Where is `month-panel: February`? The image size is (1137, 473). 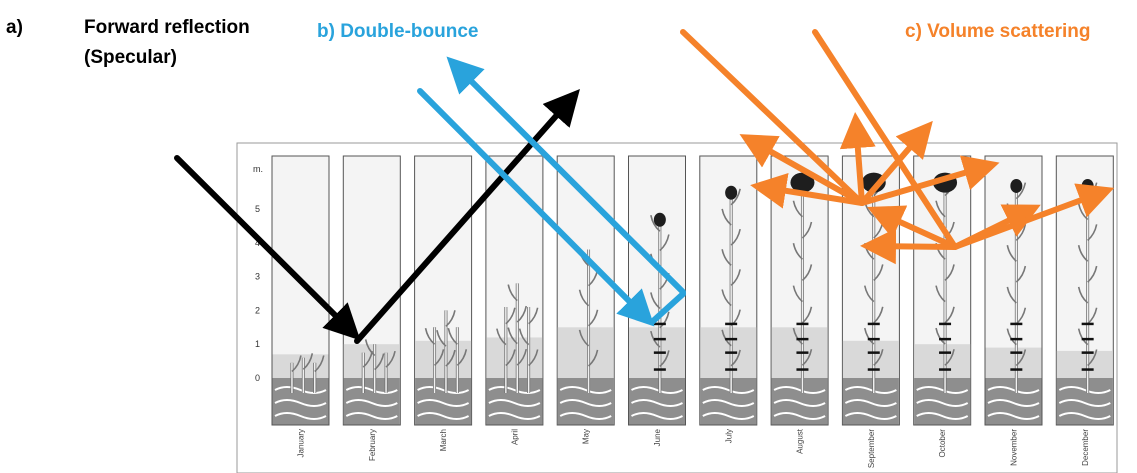 month-panel: February is located at coordinates (371, 308).